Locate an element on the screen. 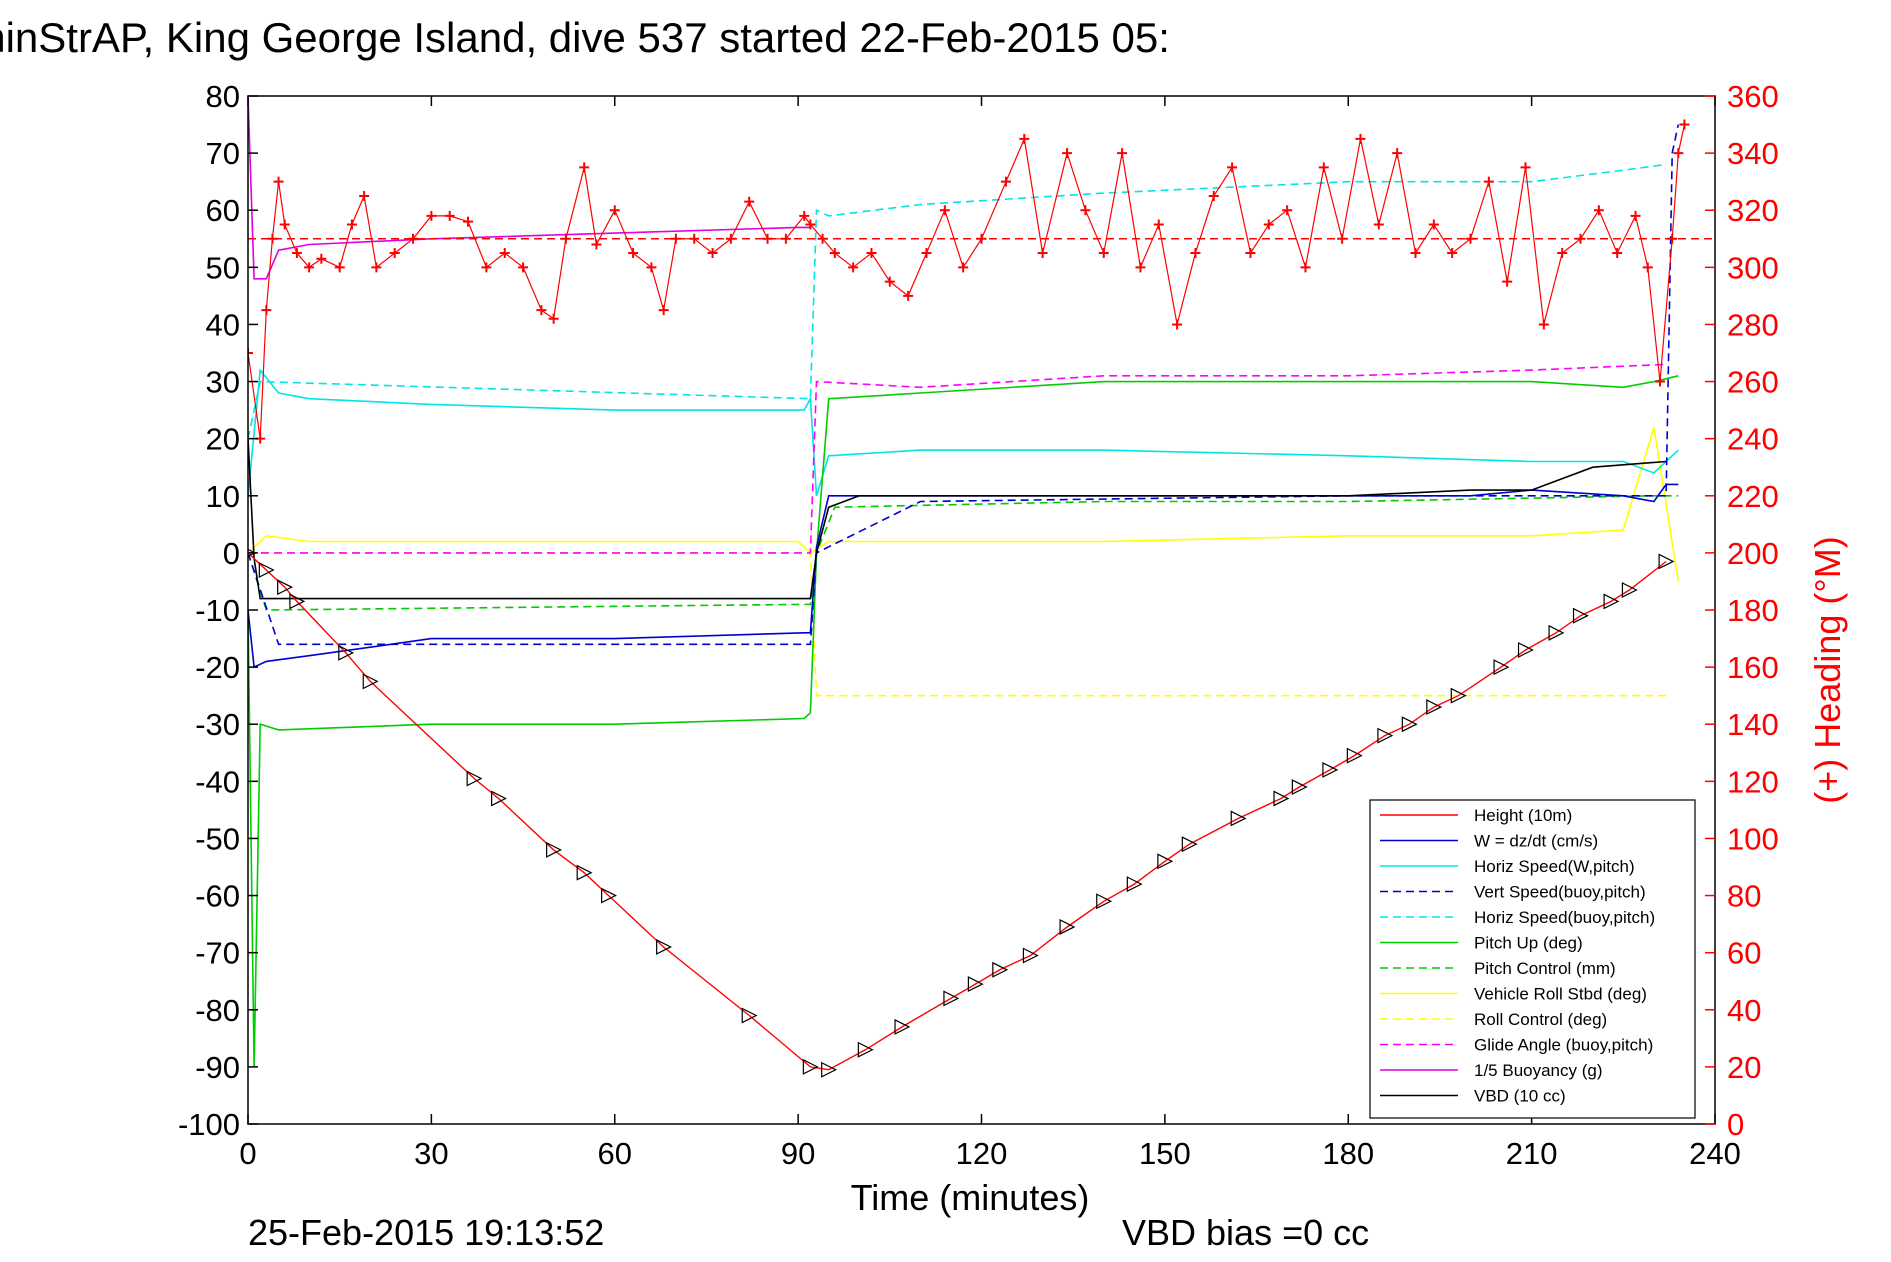 The height and width of the screenshot is (1262, 1891). y-tick-label: -80 is located at coordinates (217, 1010).